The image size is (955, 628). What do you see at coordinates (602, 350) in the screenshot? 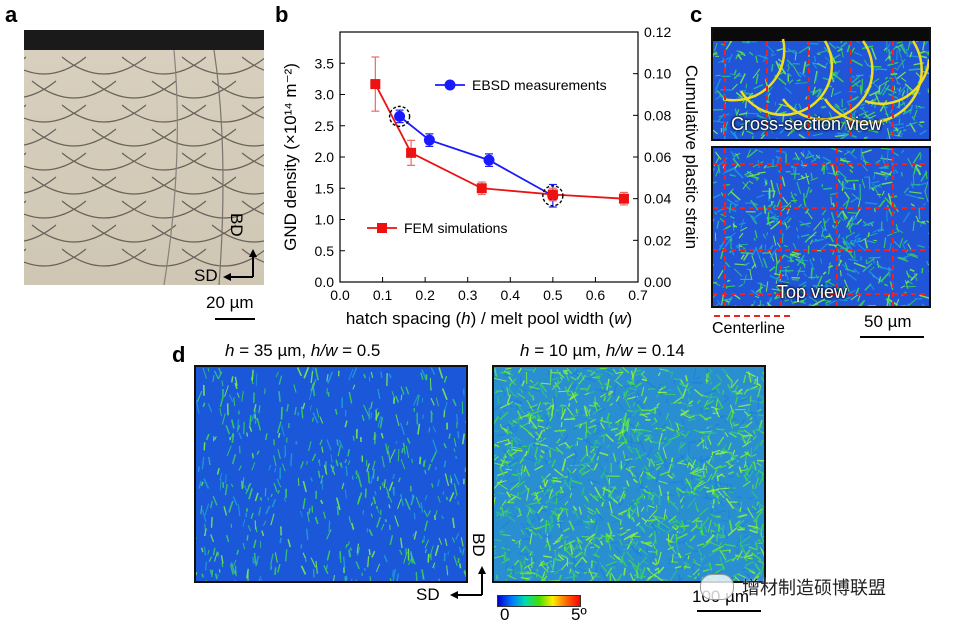
I see `map-title-right: h = 10 µm, h/w = 0.14` at bounding box center [602, 350].